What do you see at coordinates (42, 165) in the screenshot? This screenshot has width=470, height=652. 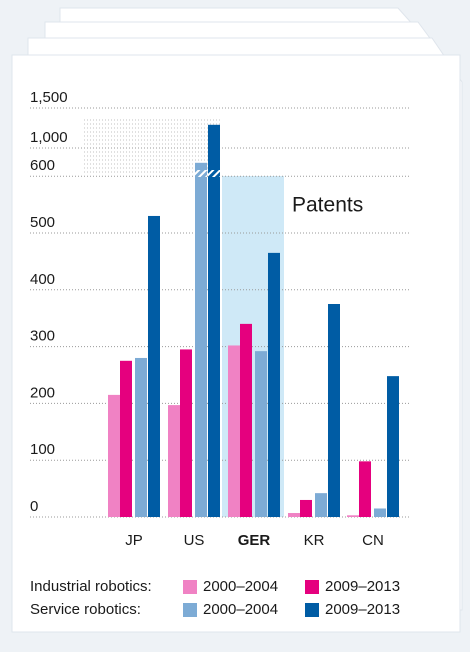 I see `y-tick-label: 600` at bounding box center [42, 165].